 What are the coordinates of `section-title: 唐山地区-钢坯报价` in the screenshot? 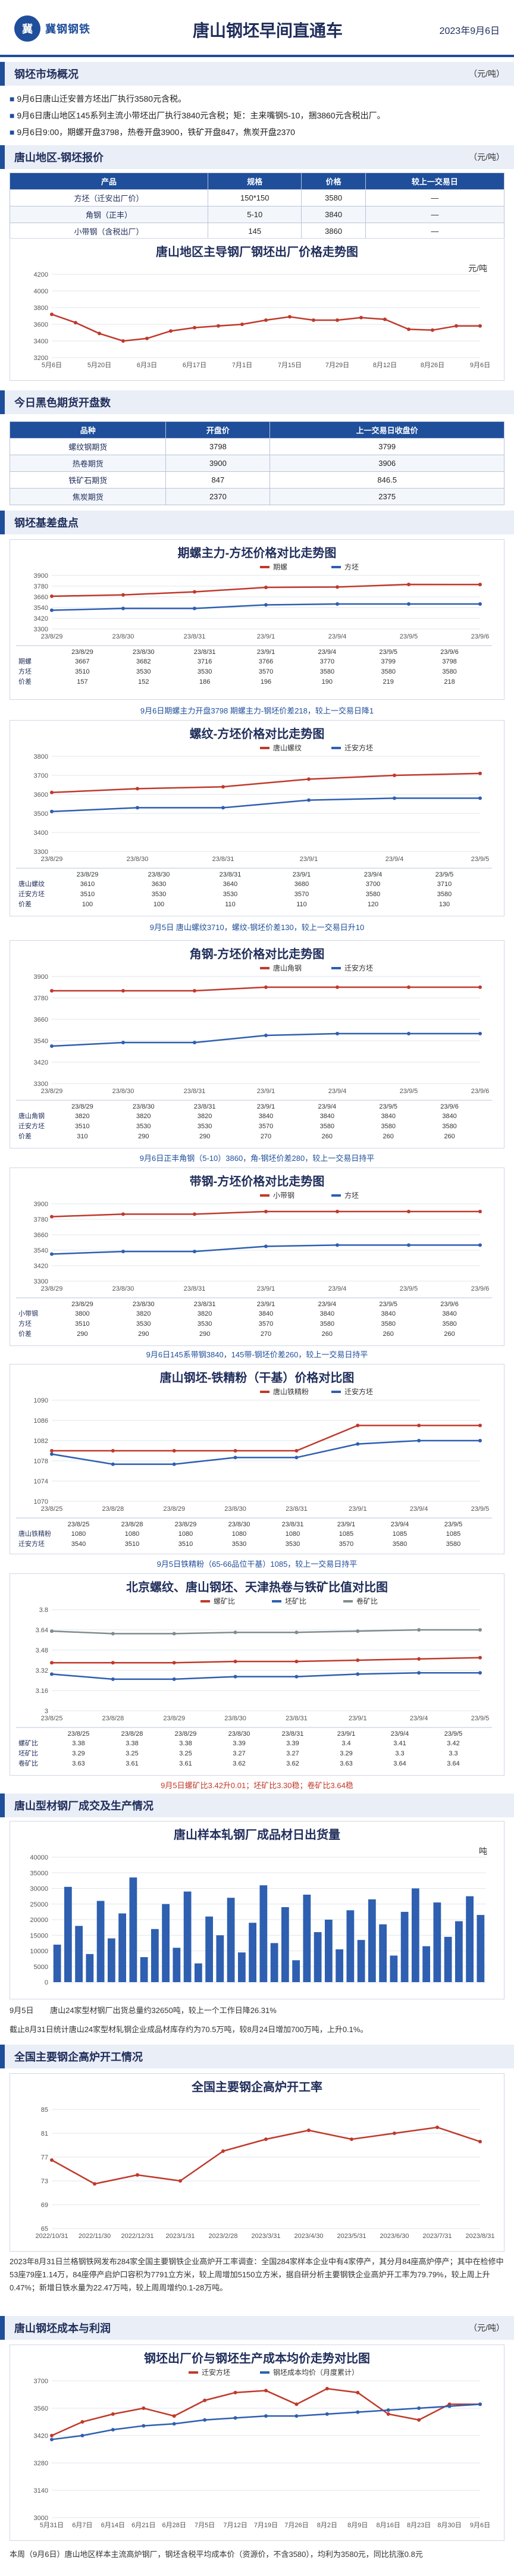 It's located at (59, 158).